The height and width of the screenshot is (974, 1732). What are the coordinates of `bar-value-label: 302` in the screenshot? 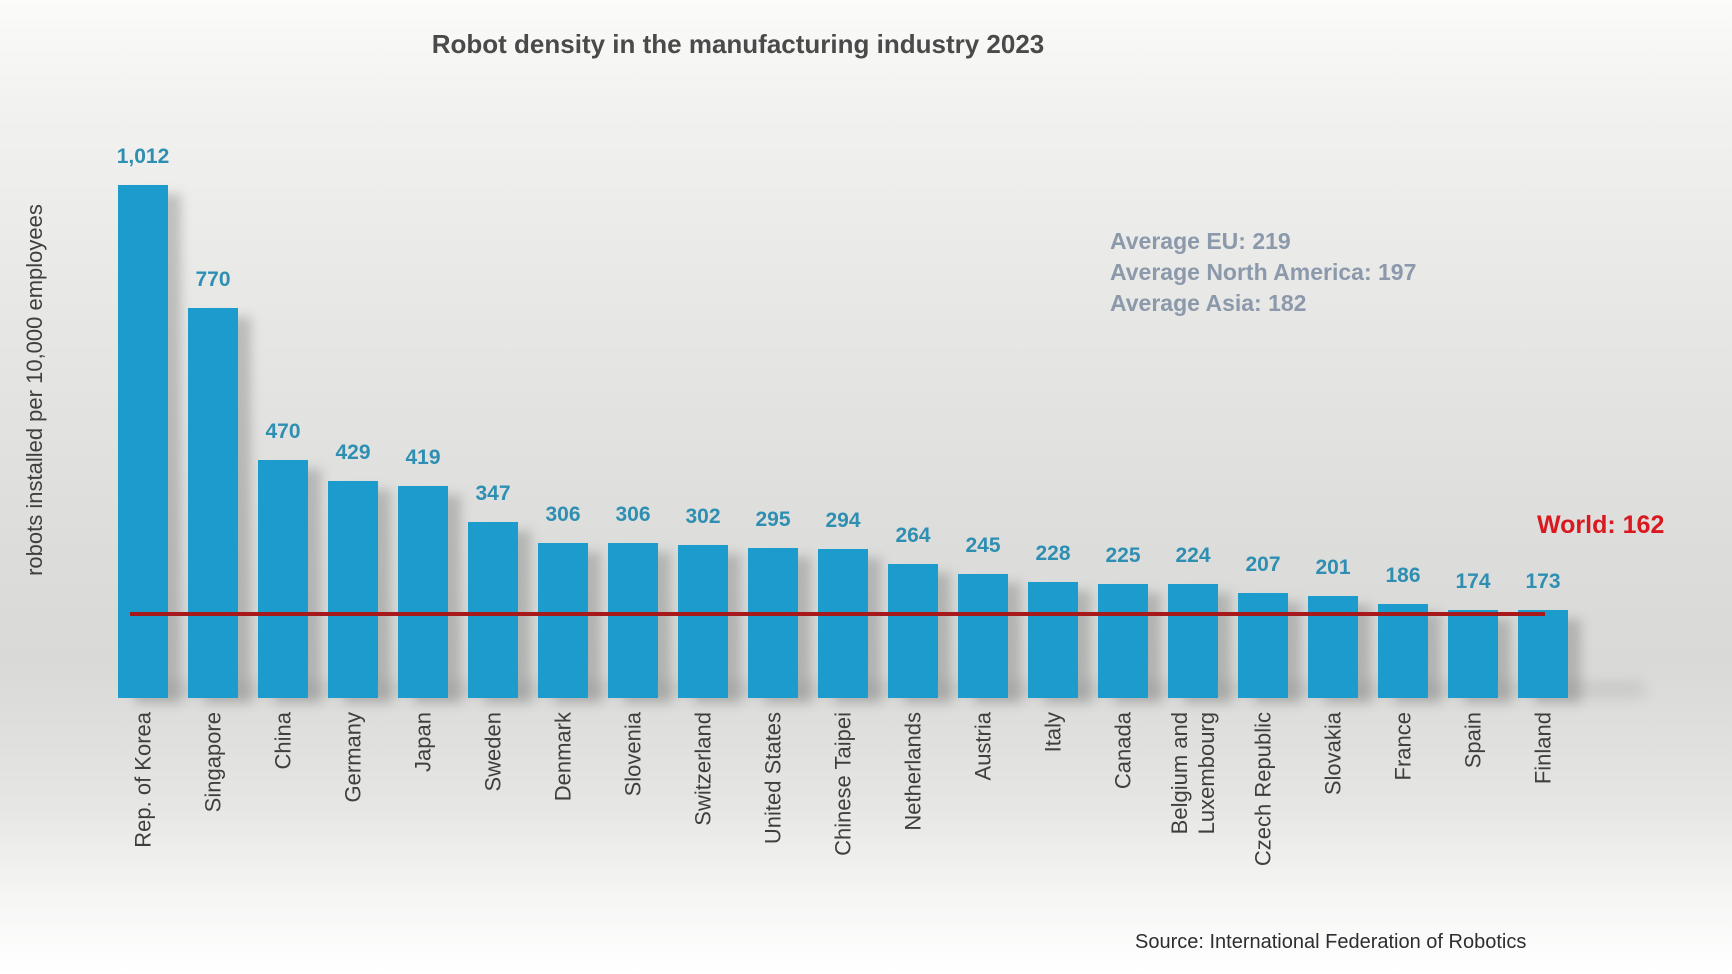 It's located at (703, 516).